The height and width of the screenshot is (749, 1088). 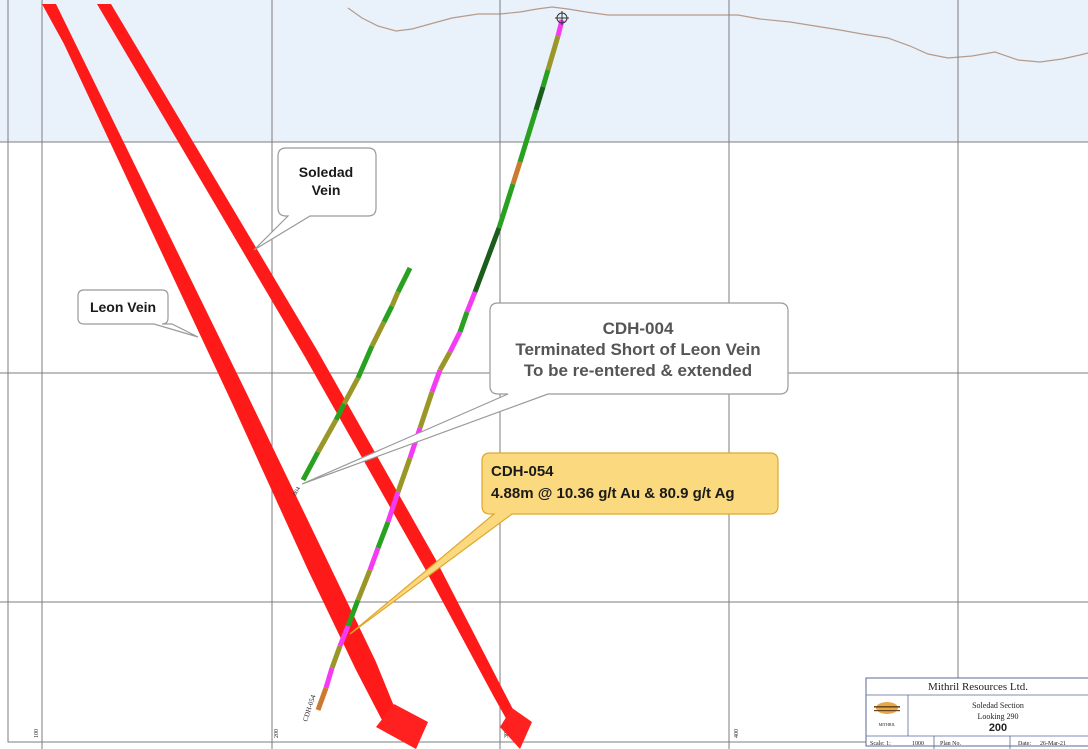 I want to click on date-value: 26-Mar-21, so click(x=1053, y=744).